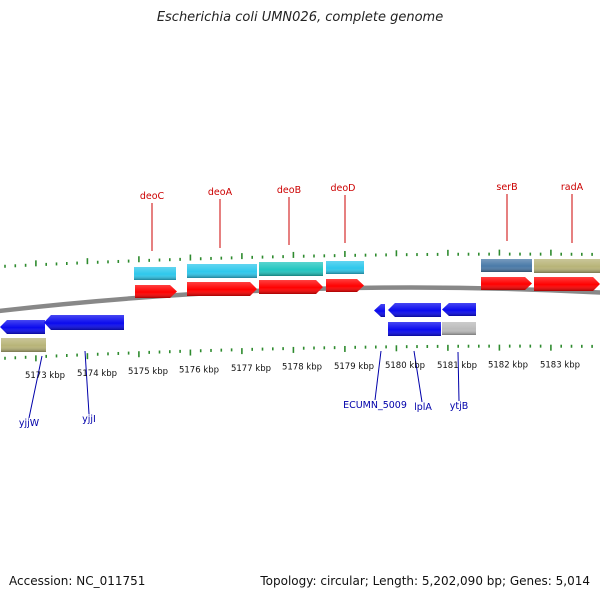 The width and height of the screenshot is (600, 600). Describe the element at coordinates (459, 406) in the screenshot. I see `gene-label-ytjB: ytjB` at that location.